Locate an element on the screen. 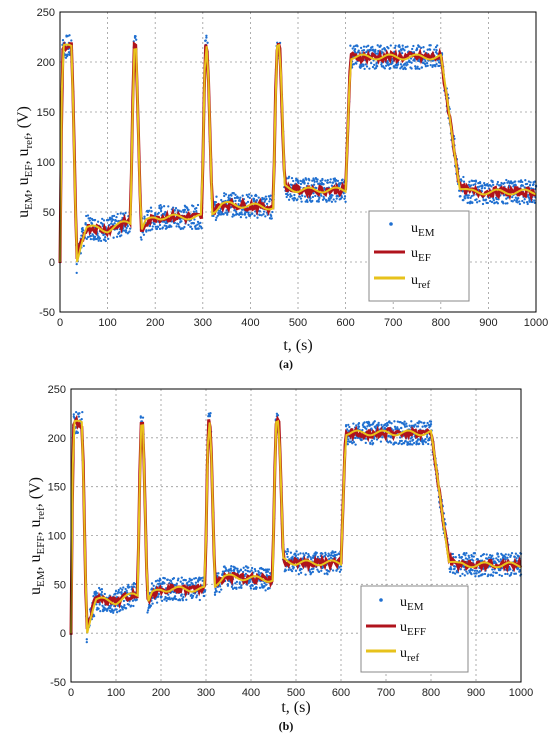 This screenshot has height=738, width=550. y-tick-label: 0 is located at coordinates (63, 634).